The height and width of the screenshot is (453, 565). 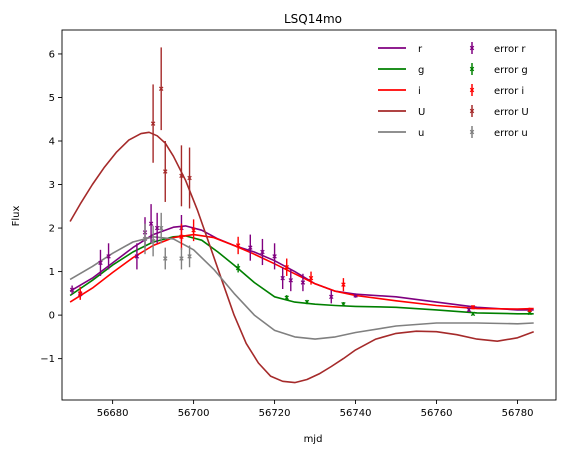 What do you see at coordinates (52, 185) in the screenshot?
I see `y-tick-label: 3` at bounding box center [52, 185].